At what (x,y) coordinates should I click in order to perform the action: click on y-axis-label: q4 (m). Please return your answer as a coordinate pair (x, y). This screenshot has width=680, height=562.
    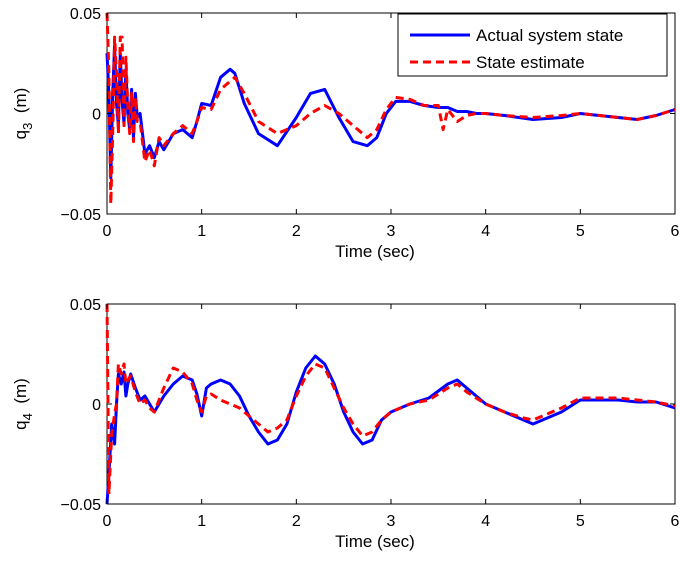
    Looking at the image, I should click on (23, 404).